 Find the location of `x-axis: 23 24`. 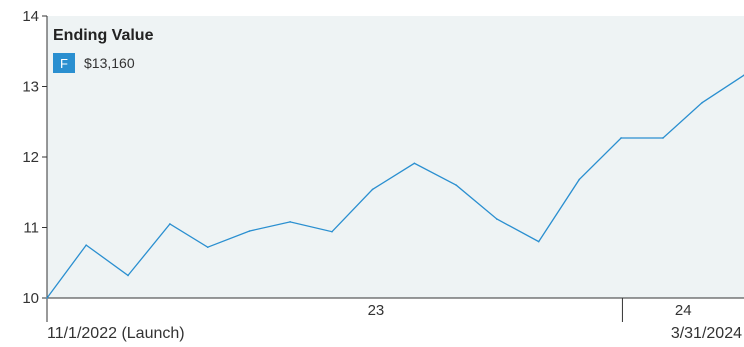

x-axis: 23 24 is located at coordinates (395, 309).